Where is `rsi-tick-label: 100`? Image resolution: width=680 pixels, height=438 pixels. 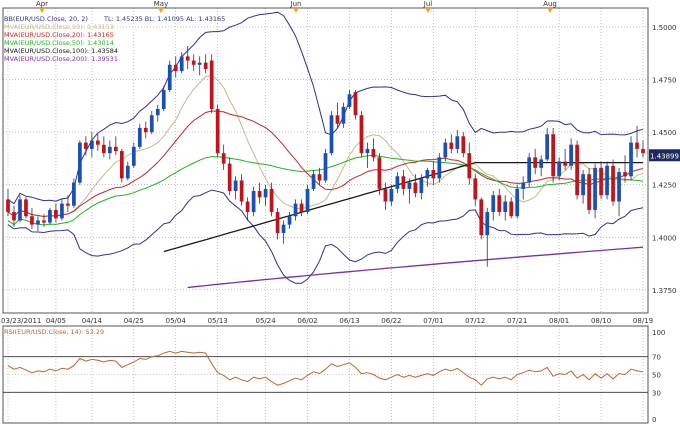
rsi-tick-label: 100 is located at coordinates (658, 333).